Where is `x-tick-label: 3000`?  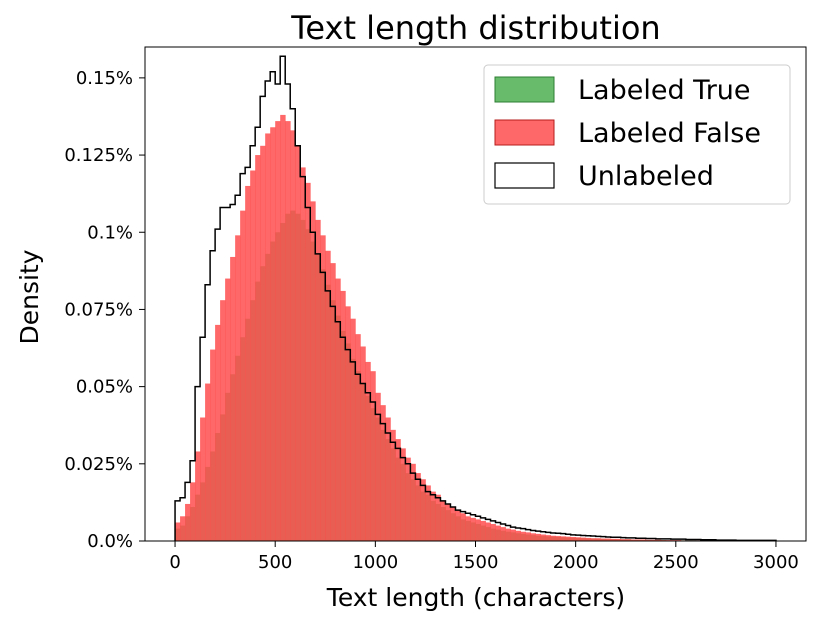
x-tick-label: 3000 is located at coordinates (776, 562).